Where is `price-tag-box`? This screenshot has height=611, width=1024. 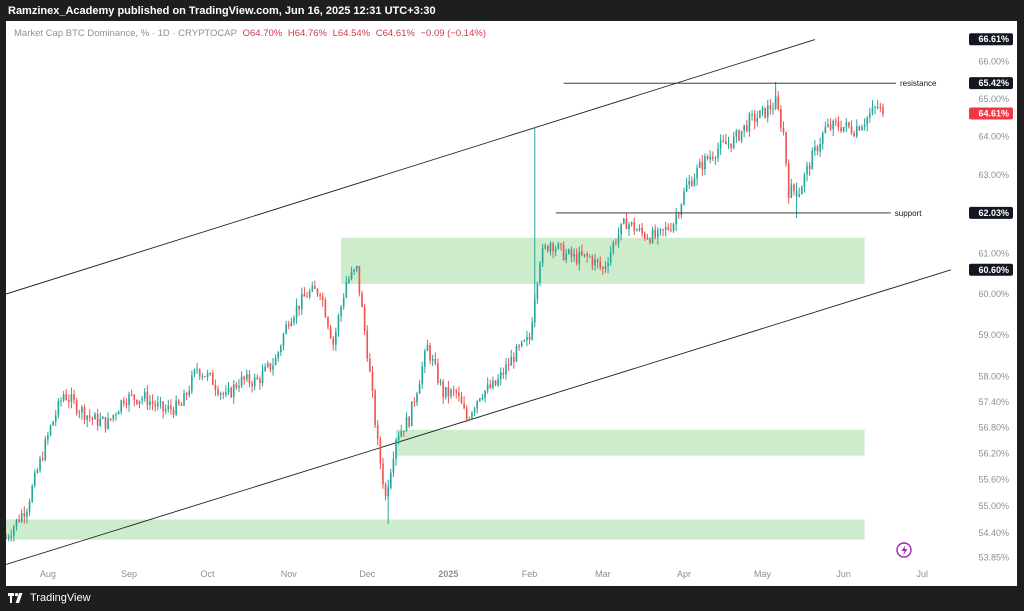
price-tag-box is located at coordinates (991, 269).